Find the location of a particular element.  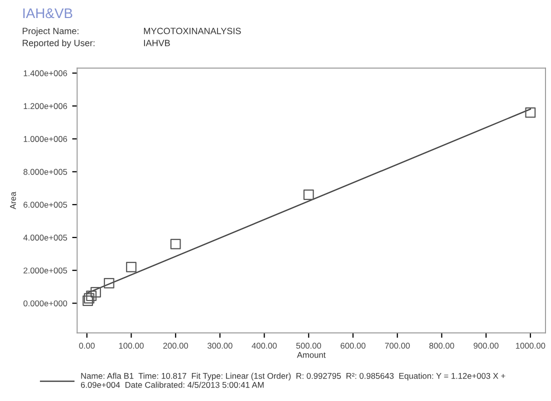

y-tick-label: 8.000e+005 is located at coordinates (46, 171).